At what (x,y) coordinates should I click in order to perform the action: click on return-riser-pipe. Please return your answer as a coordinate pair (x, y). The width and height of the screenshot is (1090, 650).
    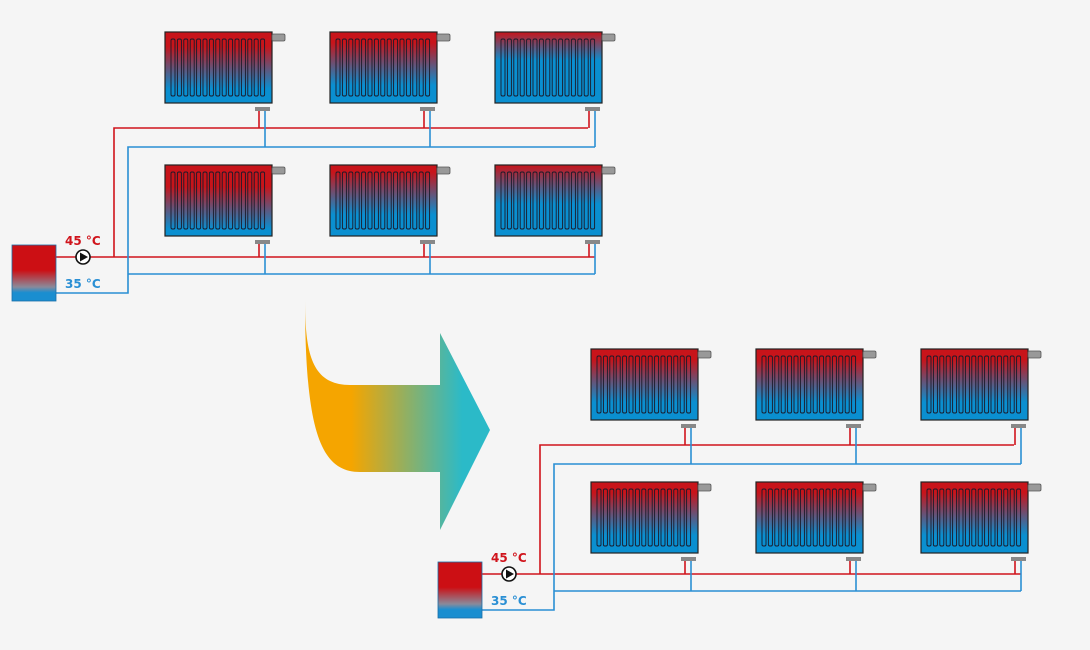
    Looking at the image, I should click on (325, 220).